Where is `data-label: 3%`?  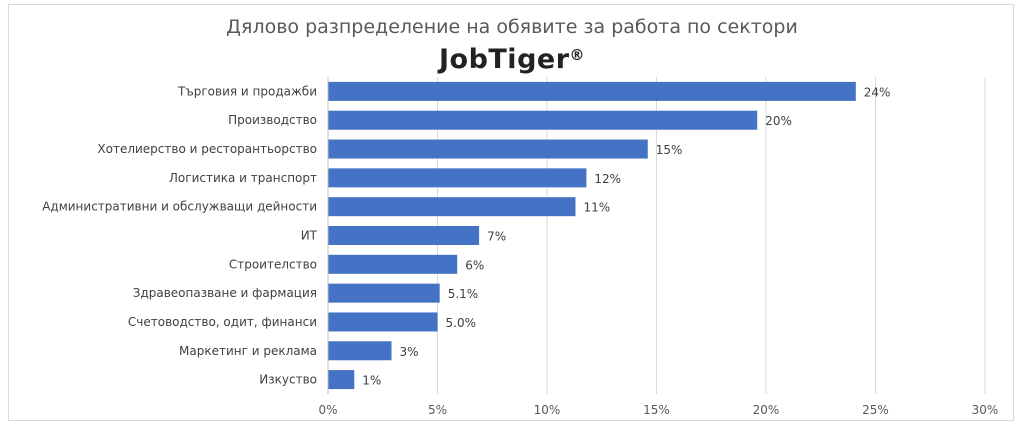 data-label: 3% is located at coordinates (409, 352).